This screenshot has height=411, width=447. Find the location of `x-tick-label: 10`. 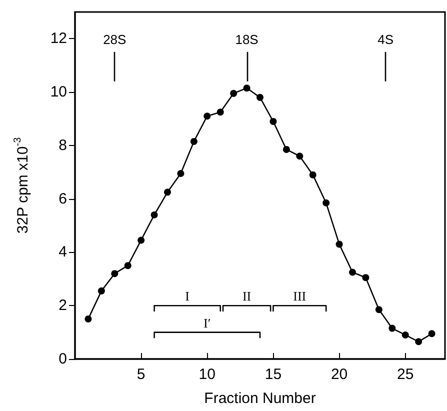

x-tick-label: 10 is located at coordinates (207, 374).